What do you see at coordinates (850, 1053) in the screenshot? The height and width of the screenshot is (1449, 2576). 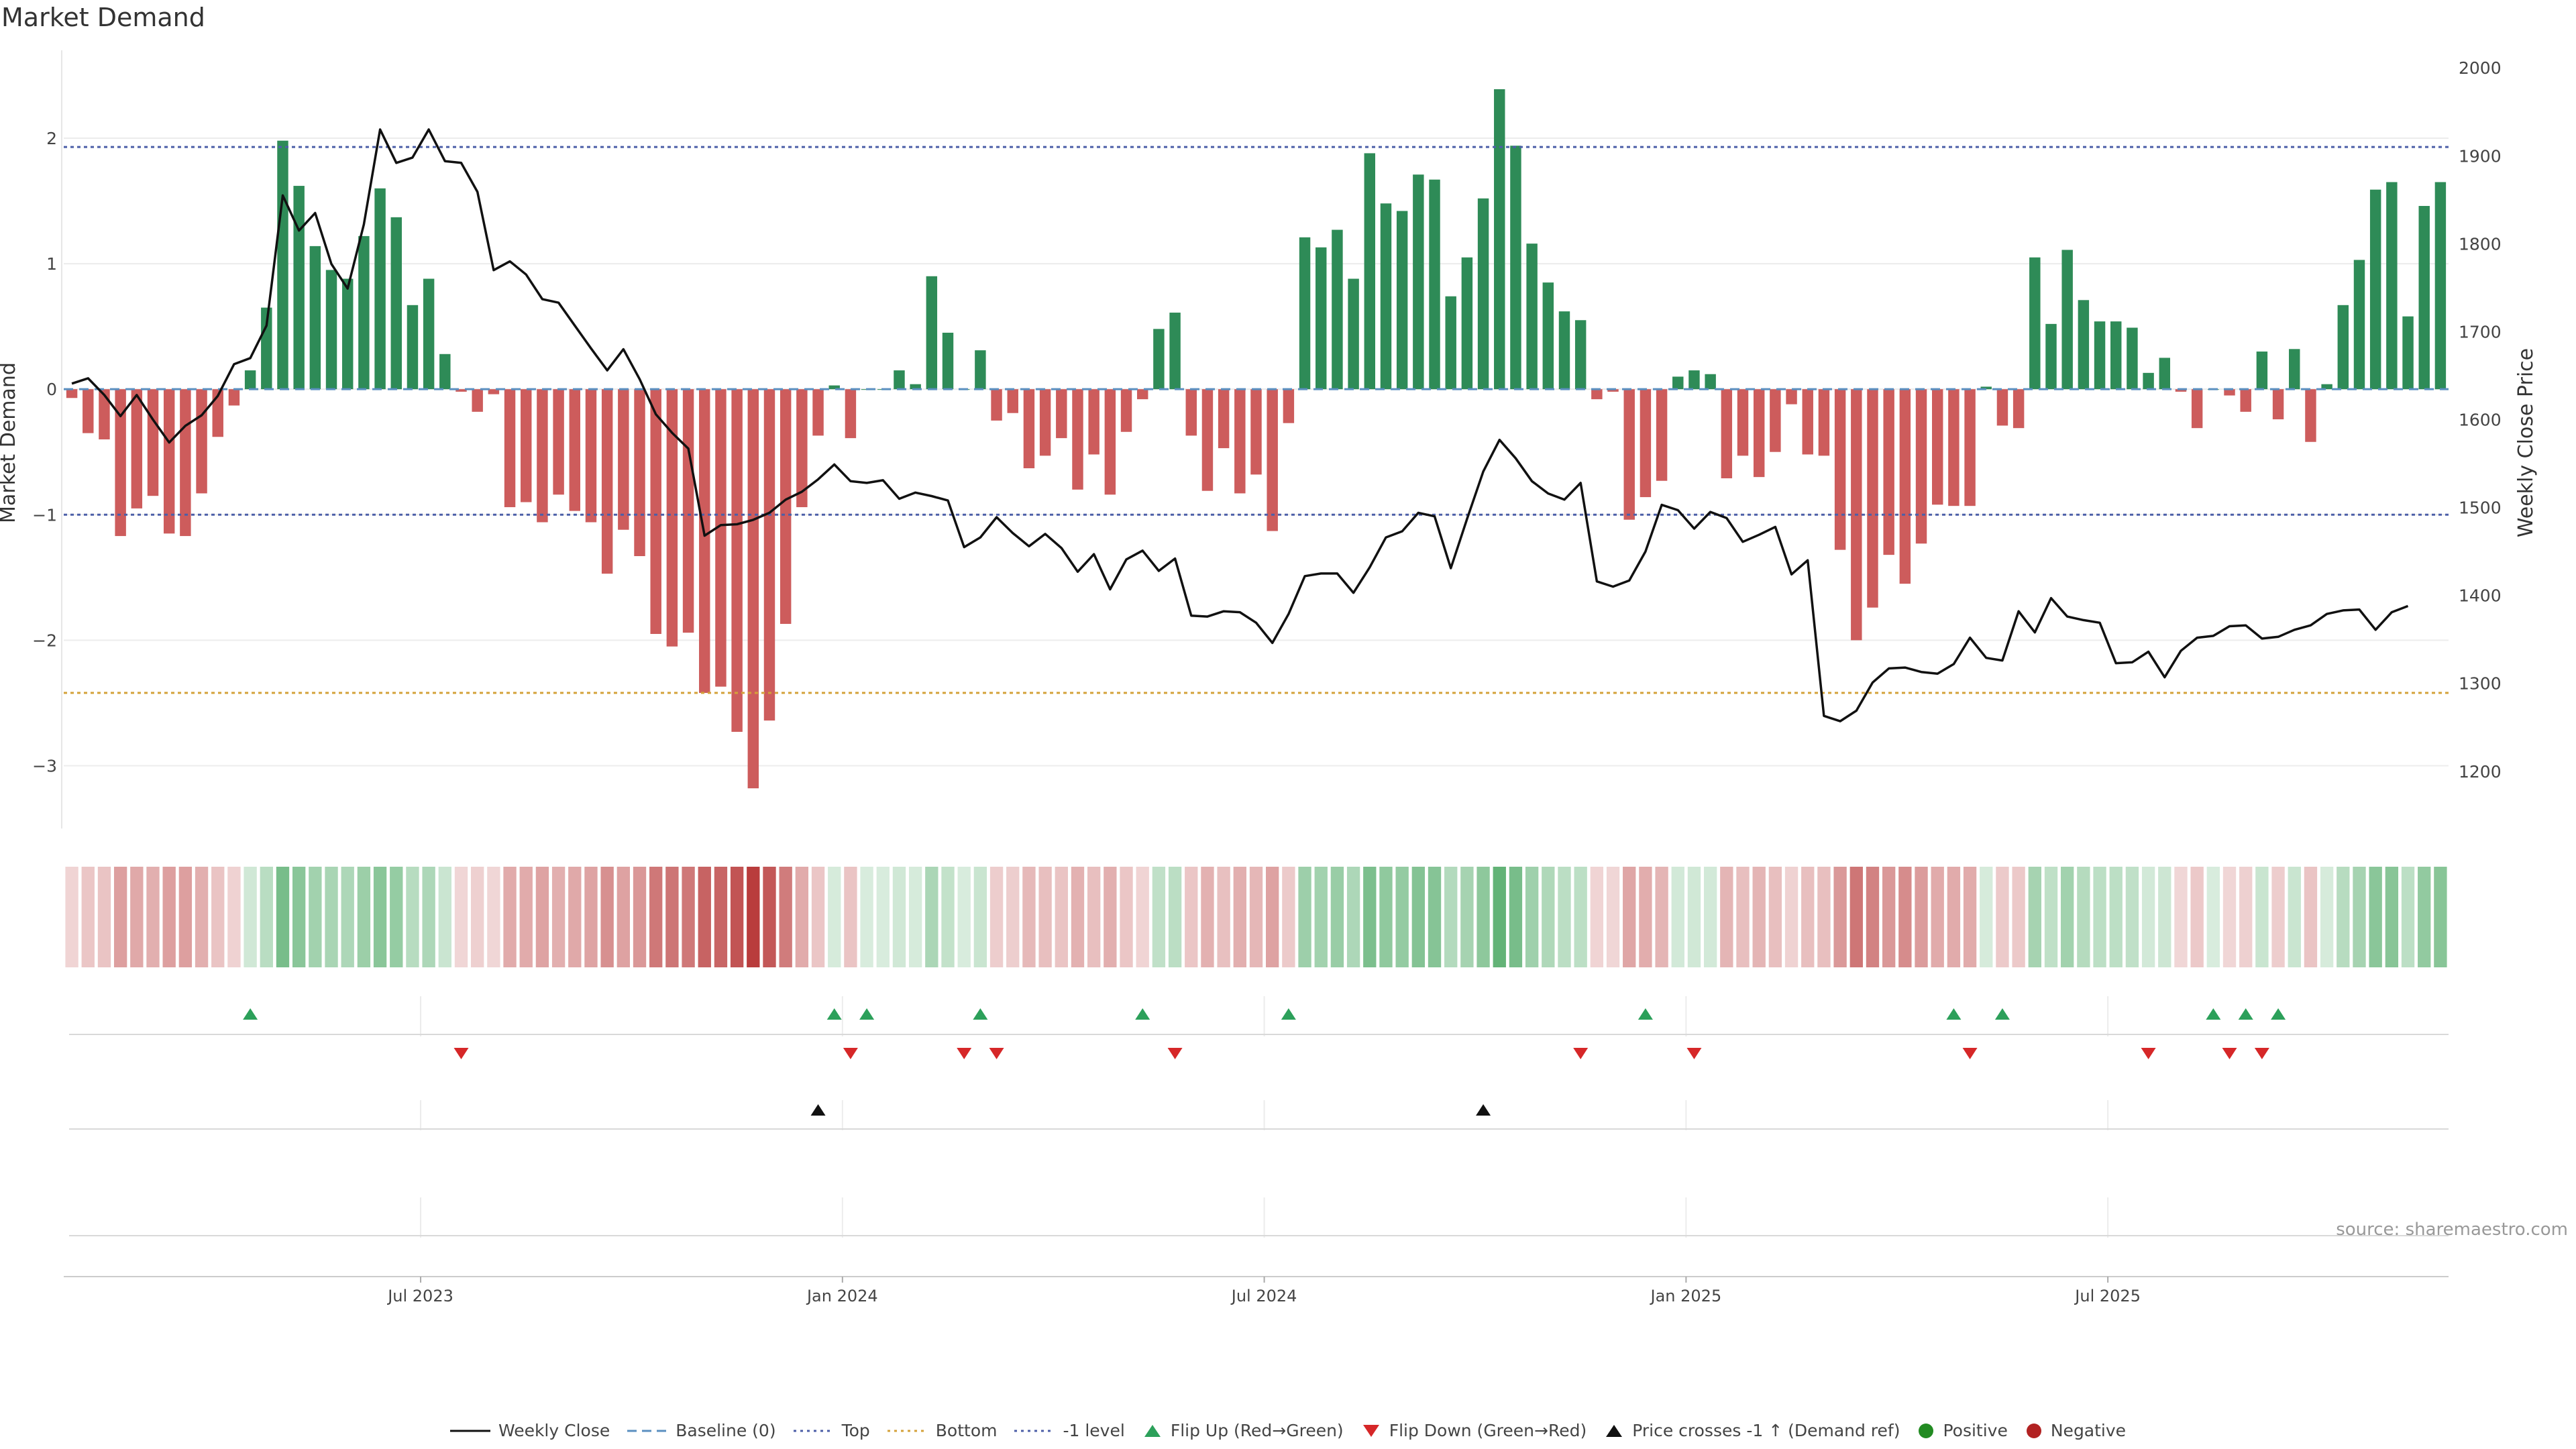 I see `flip-down-marker` at bounding box center [850, 1053].